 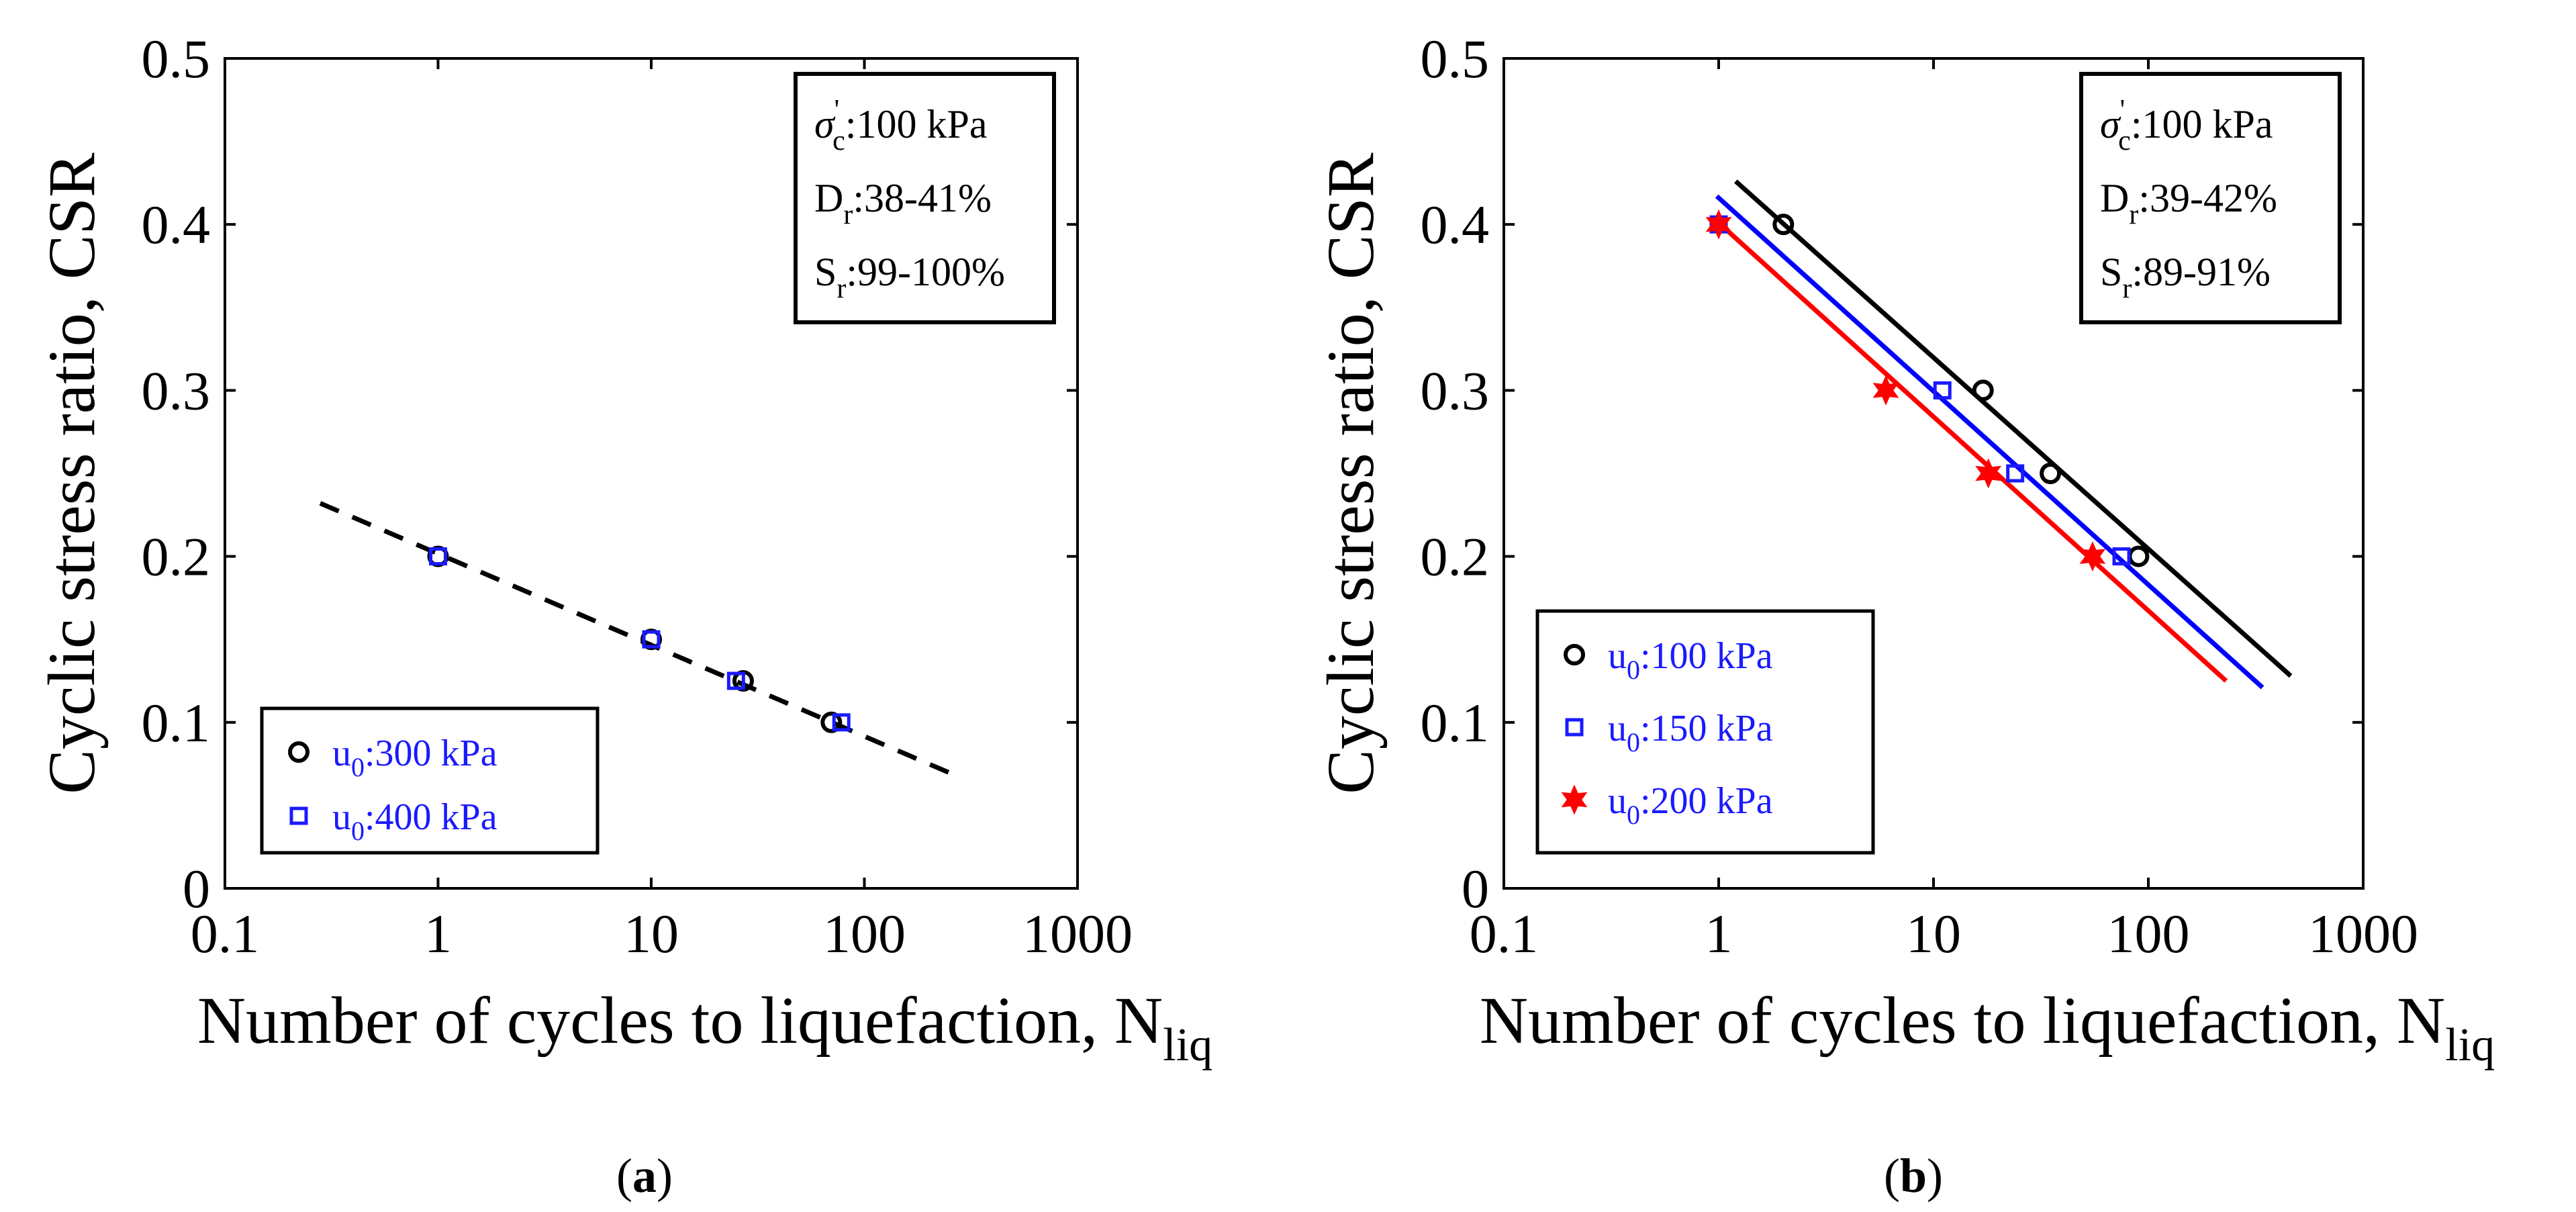 I want to click on y-tick-label: 0.2, so click(x=176, y=557).